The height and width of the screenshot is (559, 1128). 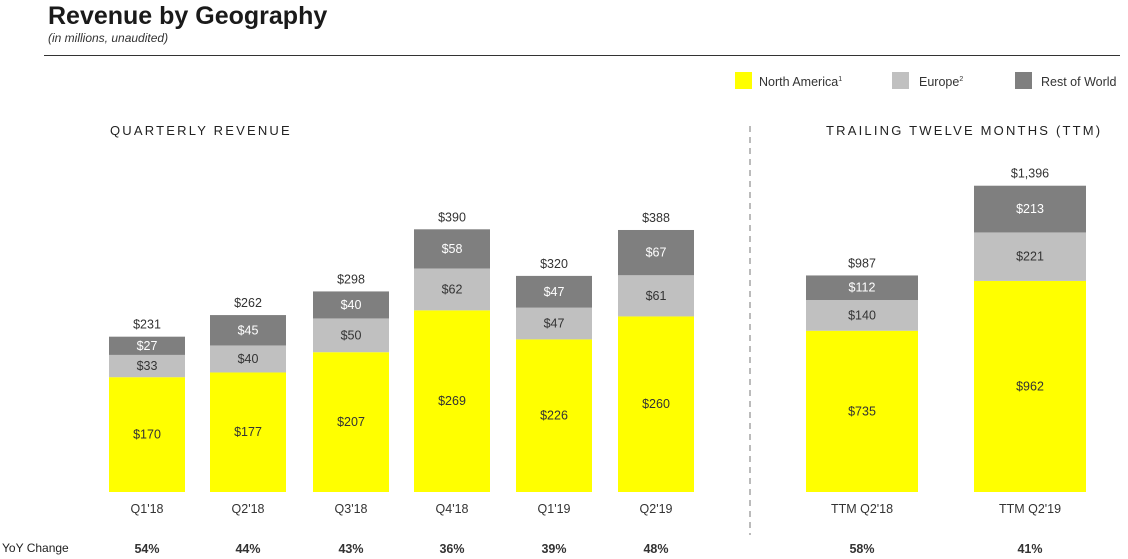 I want to click on legend-label-europe: Europe, so click(x=939, y=82).